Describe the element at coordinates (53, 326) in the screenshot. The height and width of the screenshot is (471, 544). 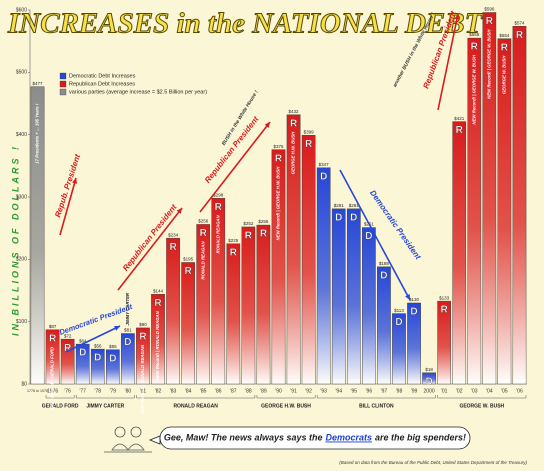
I see `value-label: $87` at that location.